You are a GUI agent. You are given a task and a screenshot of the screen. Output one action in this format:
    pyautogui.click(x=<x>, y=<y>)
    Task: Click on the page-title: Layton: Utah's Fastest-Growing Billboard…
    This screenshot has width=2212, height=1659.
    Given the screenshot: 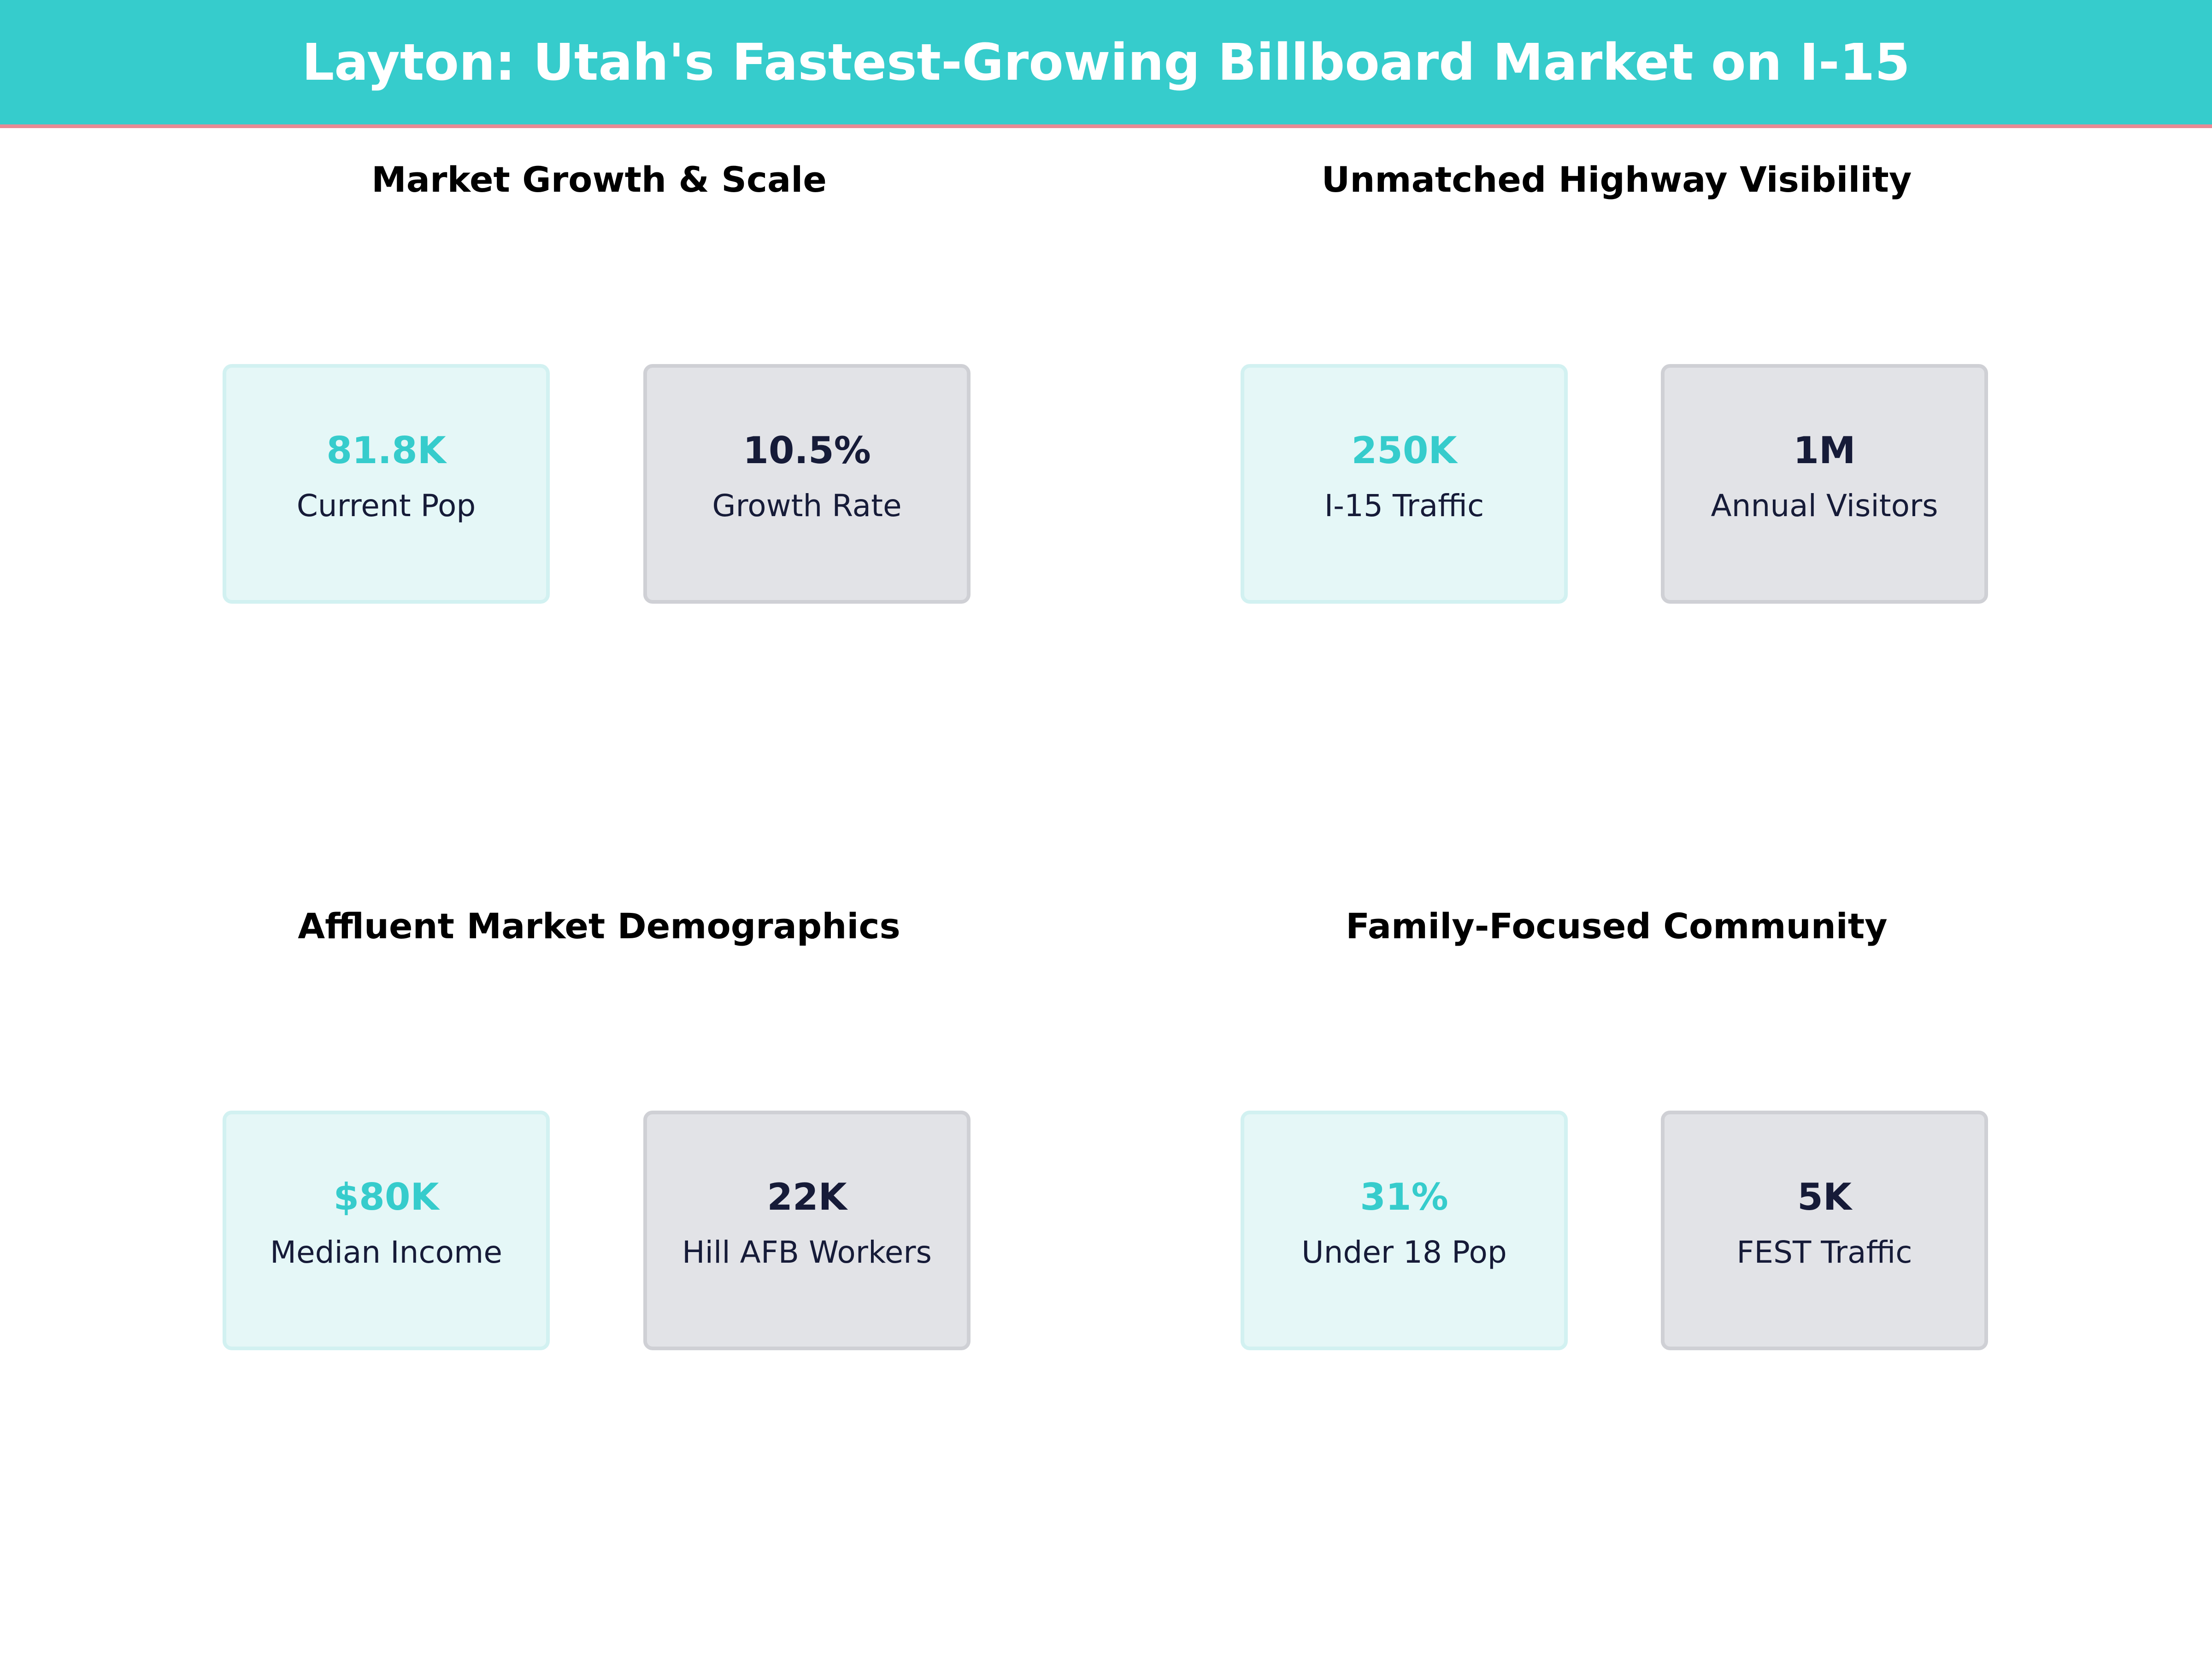 What is the action you would take?
    pyautogui.click(x=1106, y=62)
    